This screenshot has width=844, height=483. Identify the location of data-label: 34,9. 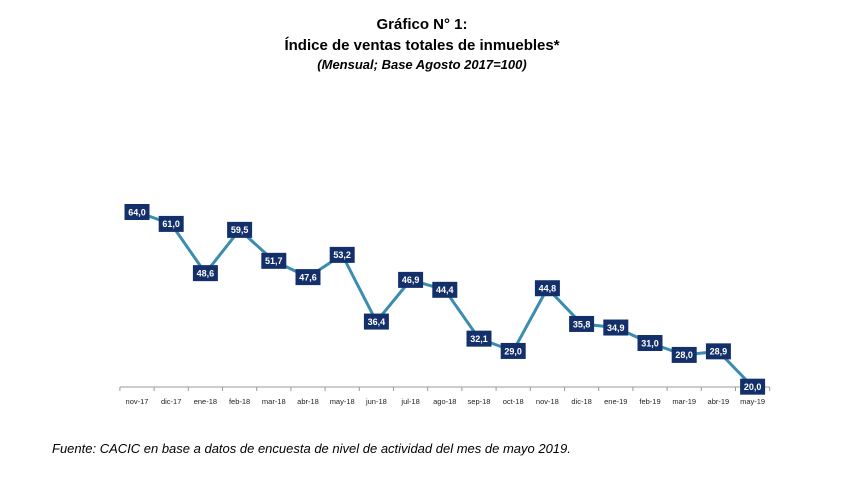
(616, 328).